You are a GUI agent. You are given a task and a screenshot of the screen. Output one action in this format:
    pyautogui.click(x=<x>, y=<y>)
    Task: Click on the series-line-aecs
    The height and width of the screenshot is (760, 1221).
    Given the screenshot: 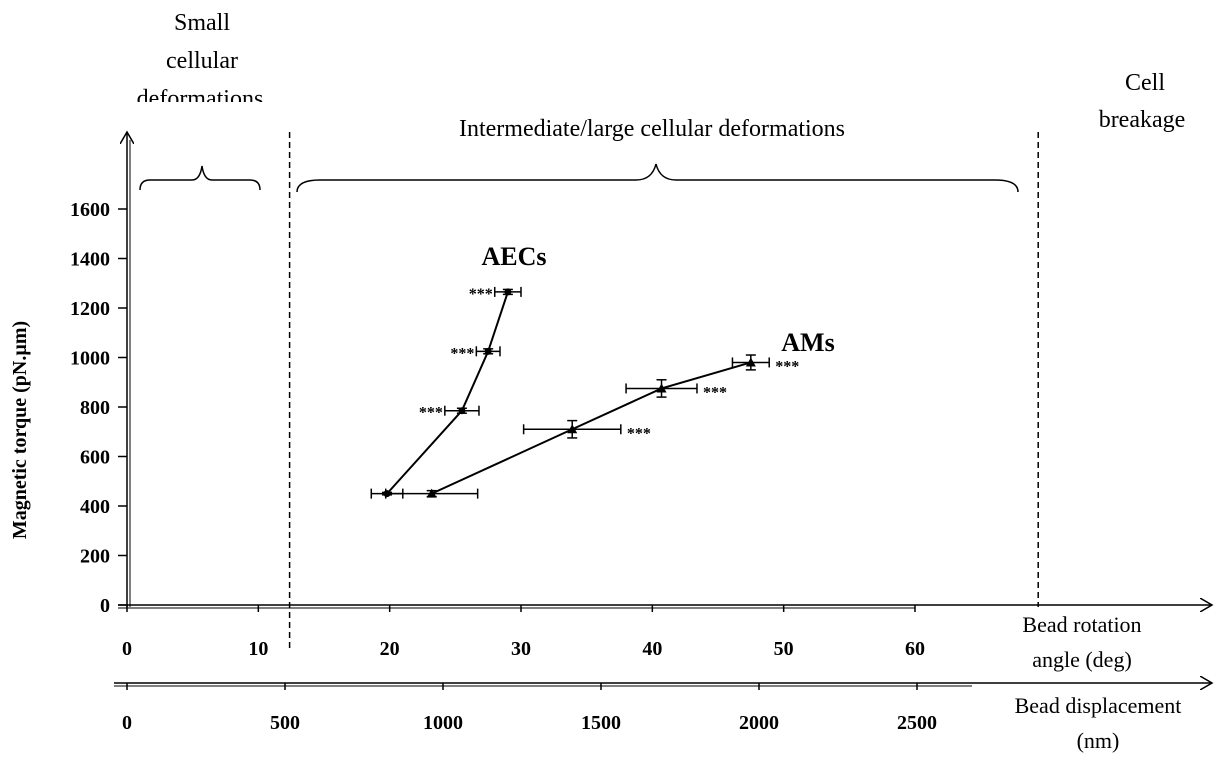 What is the action you would take?
    pyautogui.click(x=447, y=393)
    